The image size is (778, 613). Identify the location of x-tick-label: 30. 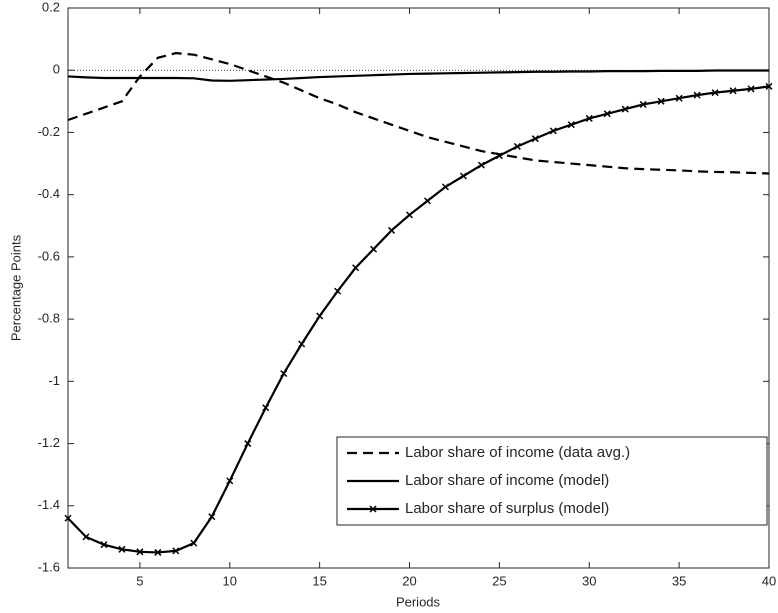
(589, 580).